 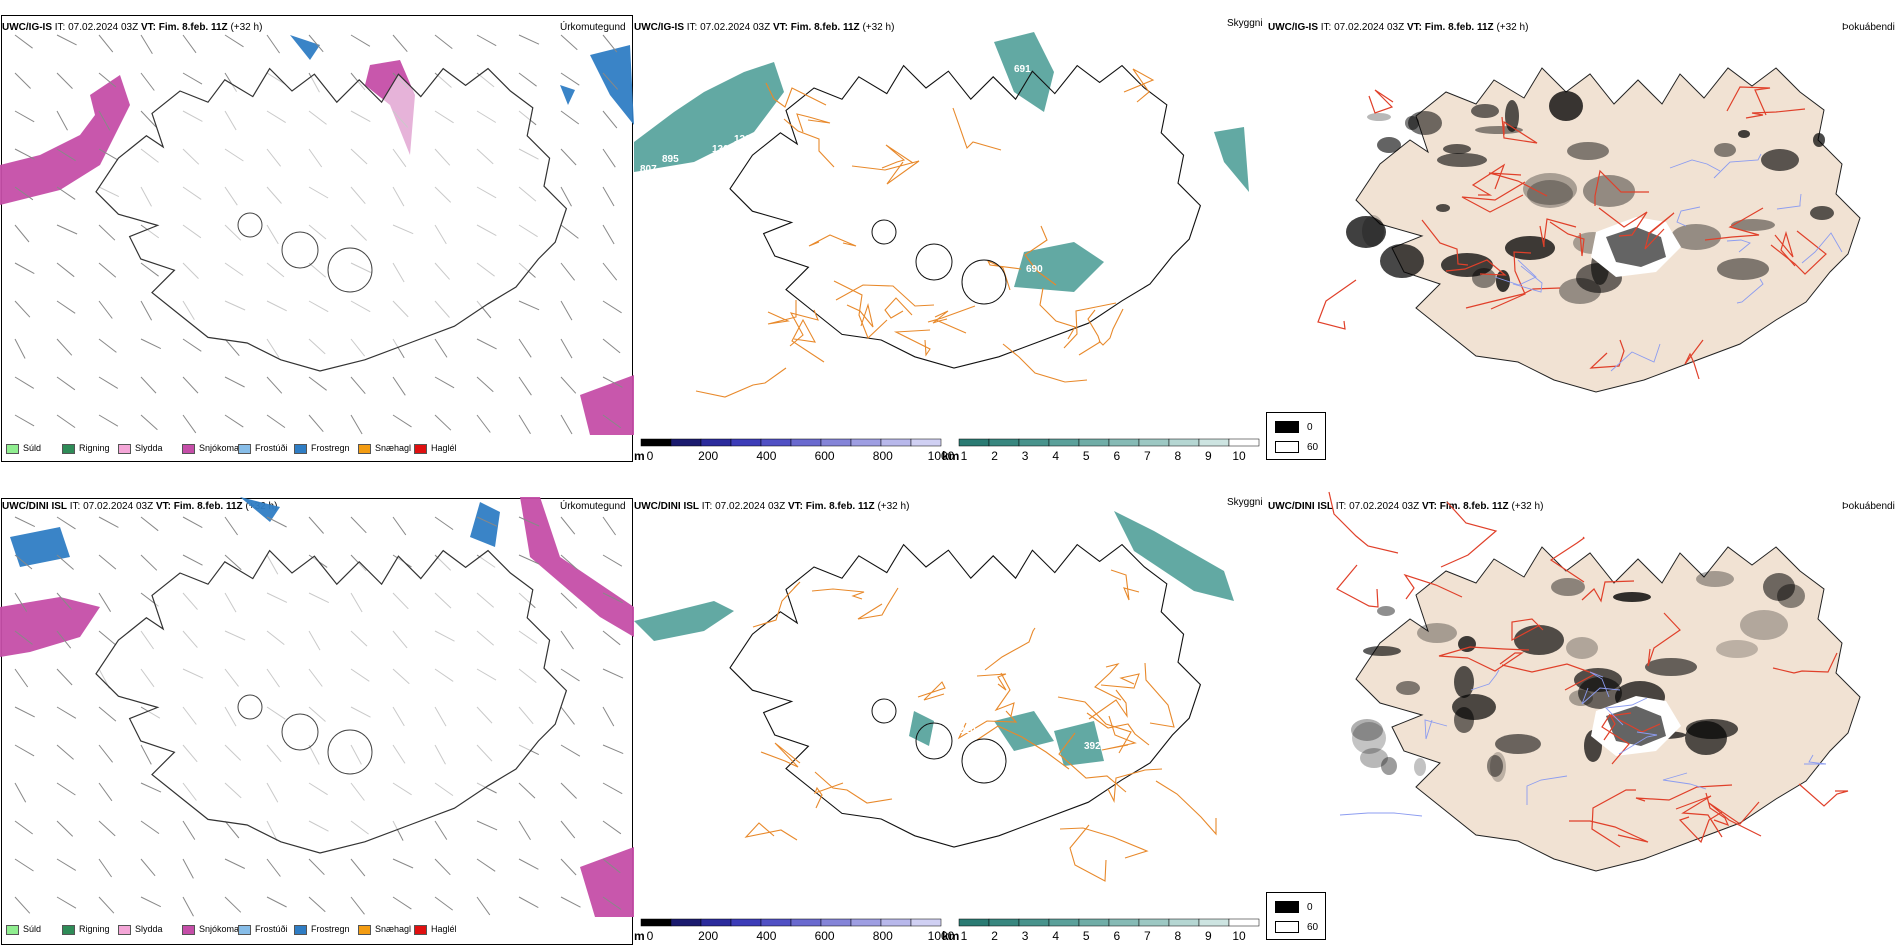 I want to click on panel-title: Úrkomutegund, so click(x=593, y=27).